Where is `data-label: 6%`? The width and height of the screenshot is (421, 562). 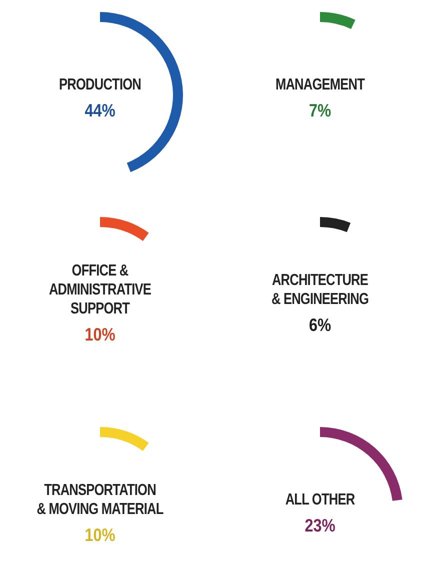
data-label: 6% is located at coordinates (320, 325).